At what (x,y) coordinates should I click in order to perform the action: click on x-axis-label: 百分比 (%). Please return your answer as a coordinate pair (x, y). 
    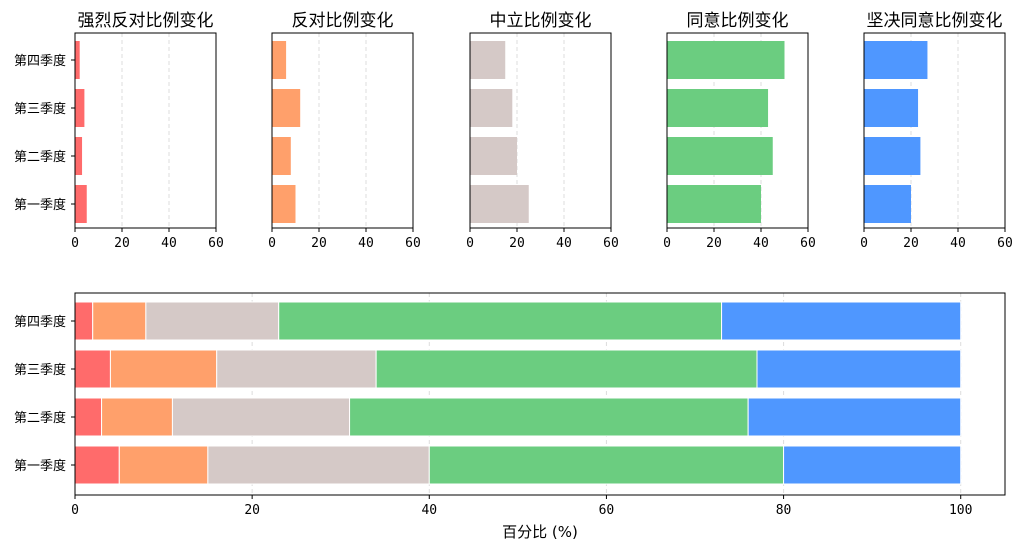
    Looking at the image, I should click on (540, 532).